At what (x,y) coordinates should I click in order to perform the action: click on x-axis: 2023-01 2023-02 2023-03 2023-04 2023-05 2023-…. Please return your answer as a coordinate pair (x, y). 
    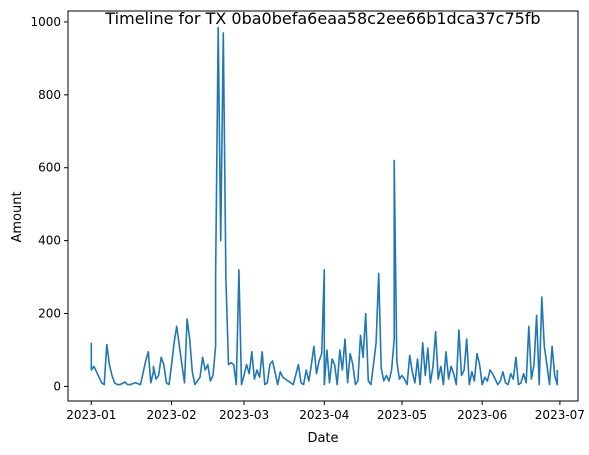
    Looking at the image, I should click on (325, 411).